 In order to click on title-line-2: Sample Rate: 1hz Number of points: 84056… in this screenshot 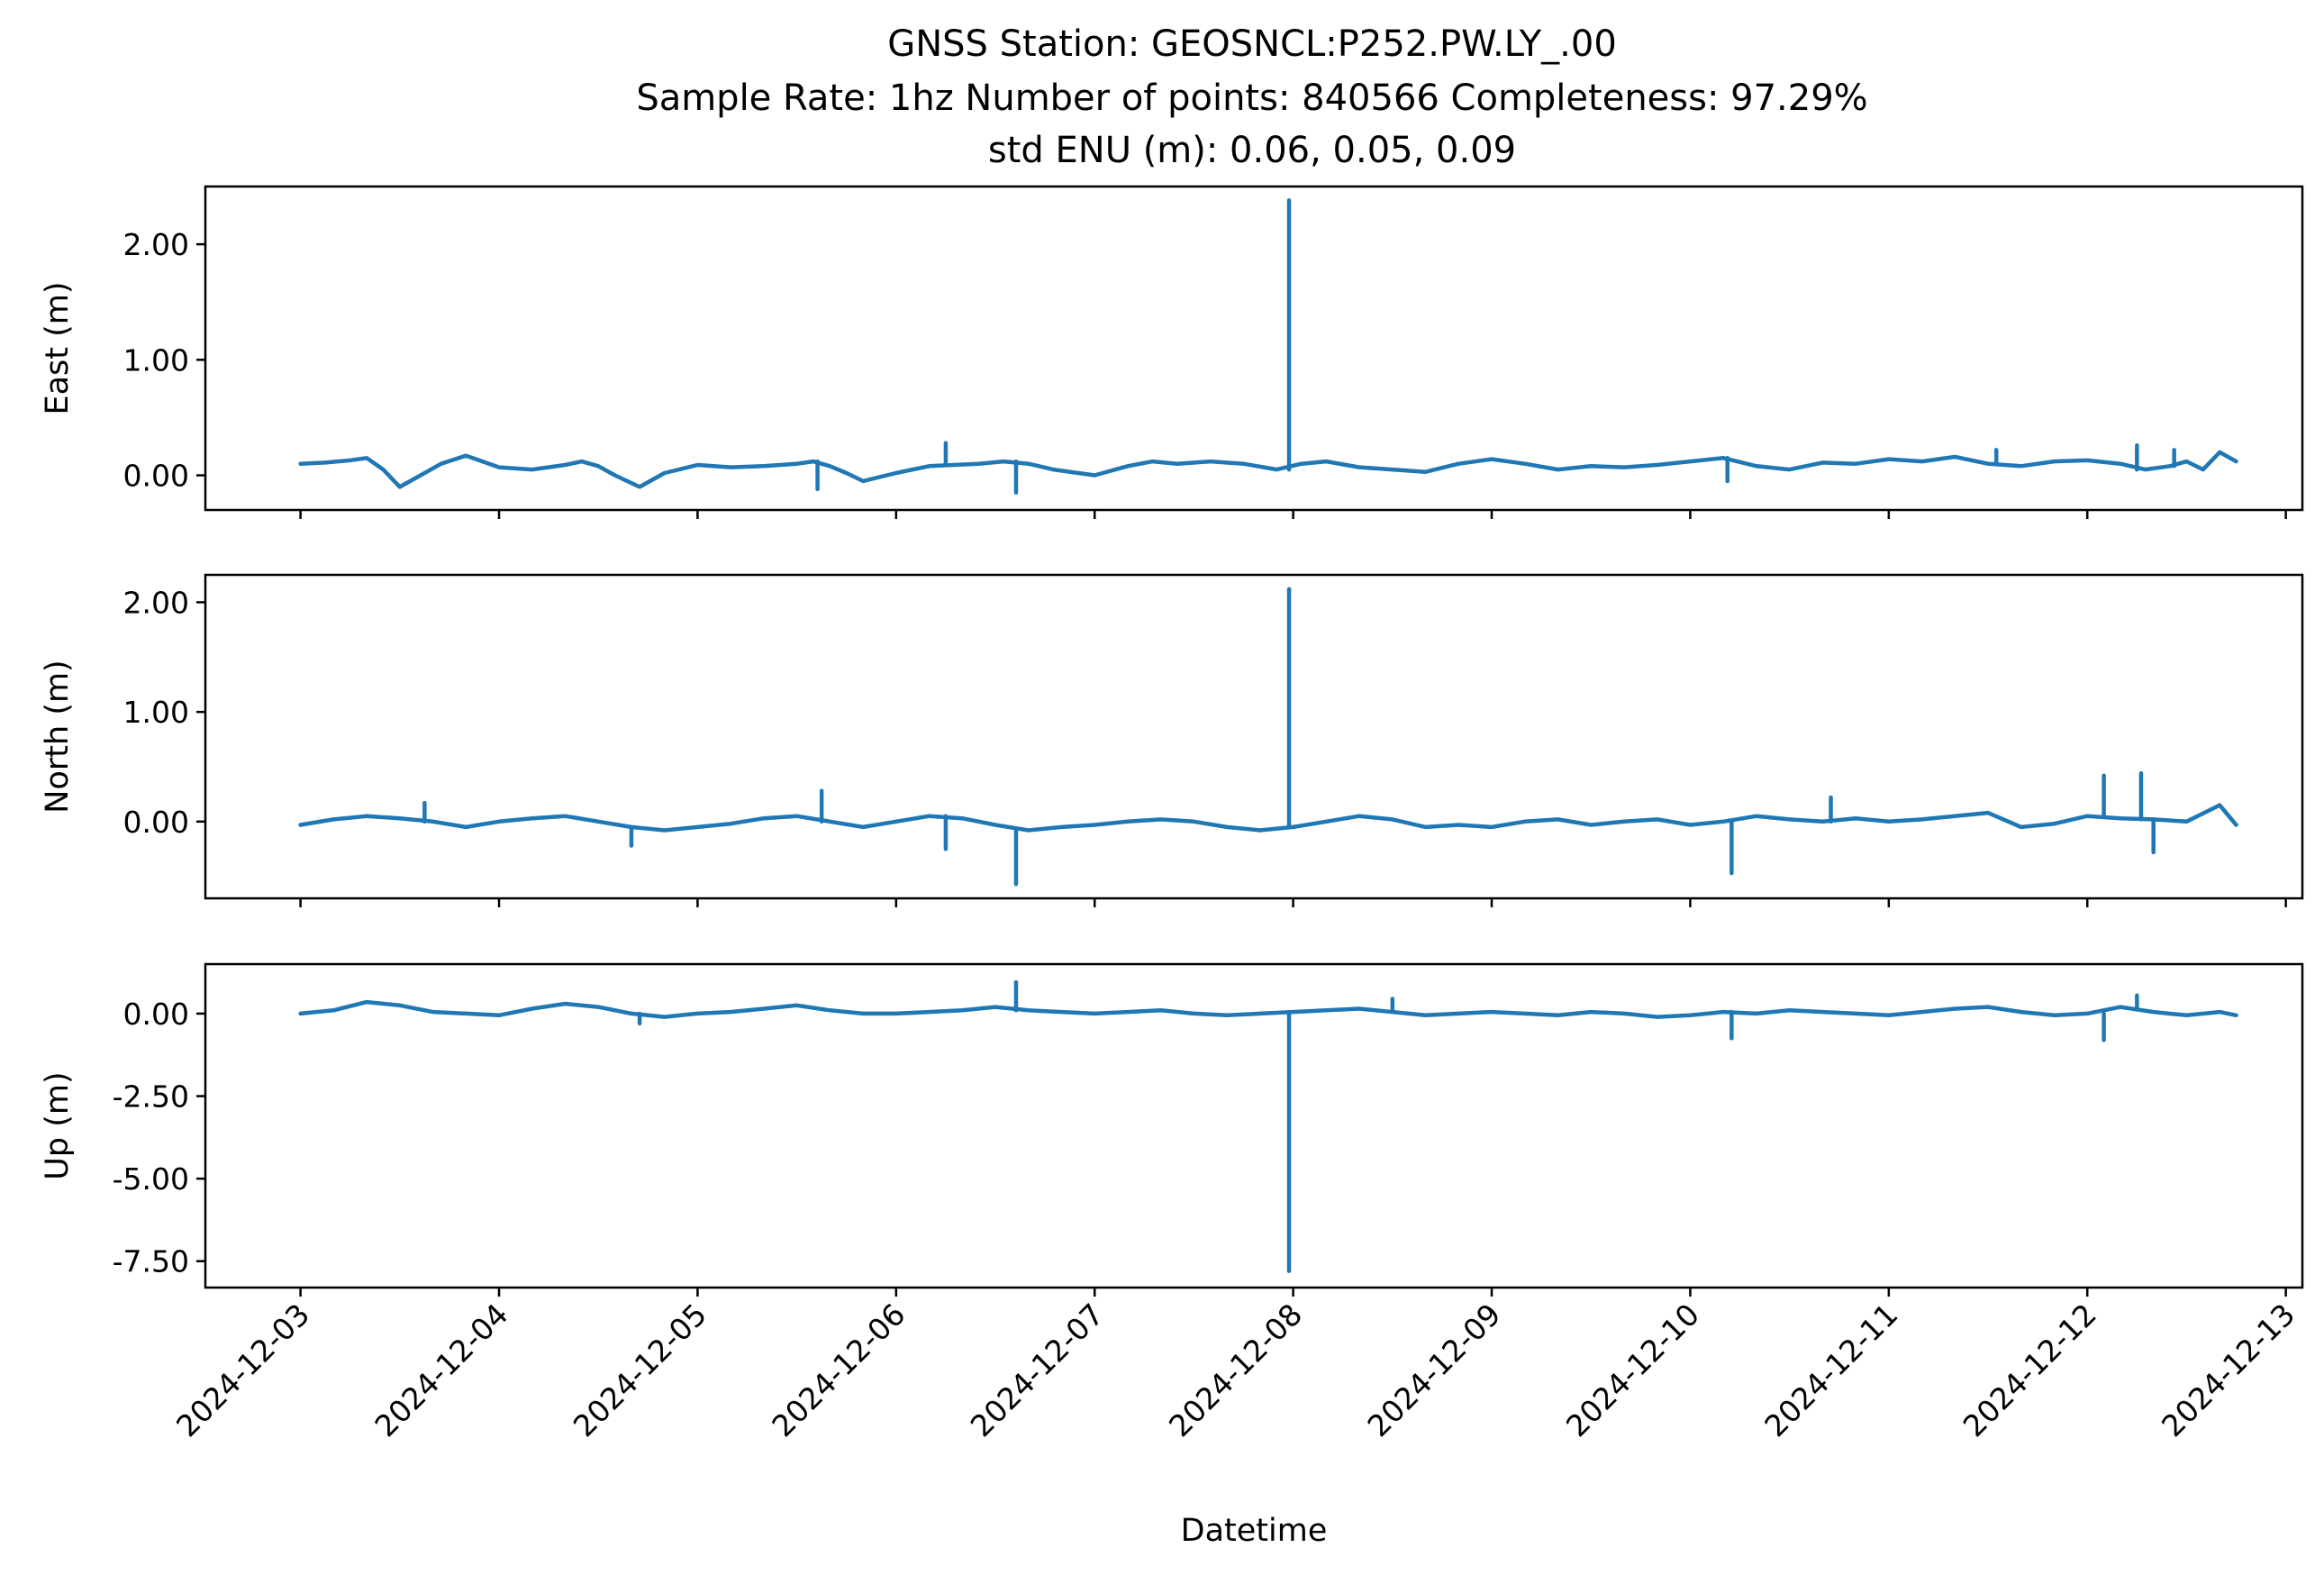, I will do `click(1252, 98)`.